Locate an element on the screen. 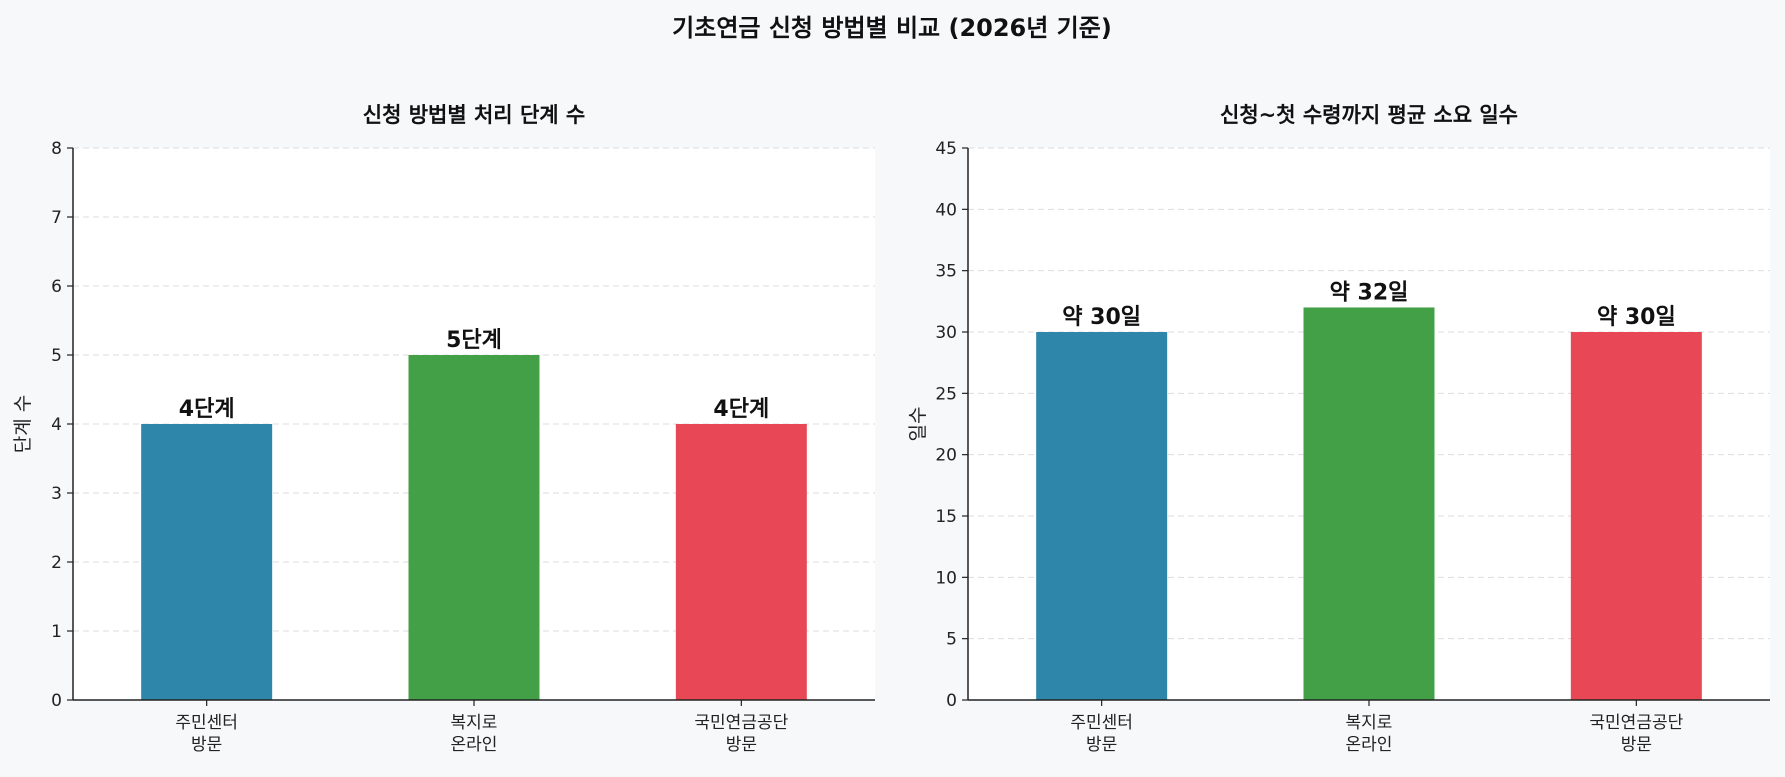 The image size is (1785, 777). y-tick-label: 4 is located at coordinates (56, 425).